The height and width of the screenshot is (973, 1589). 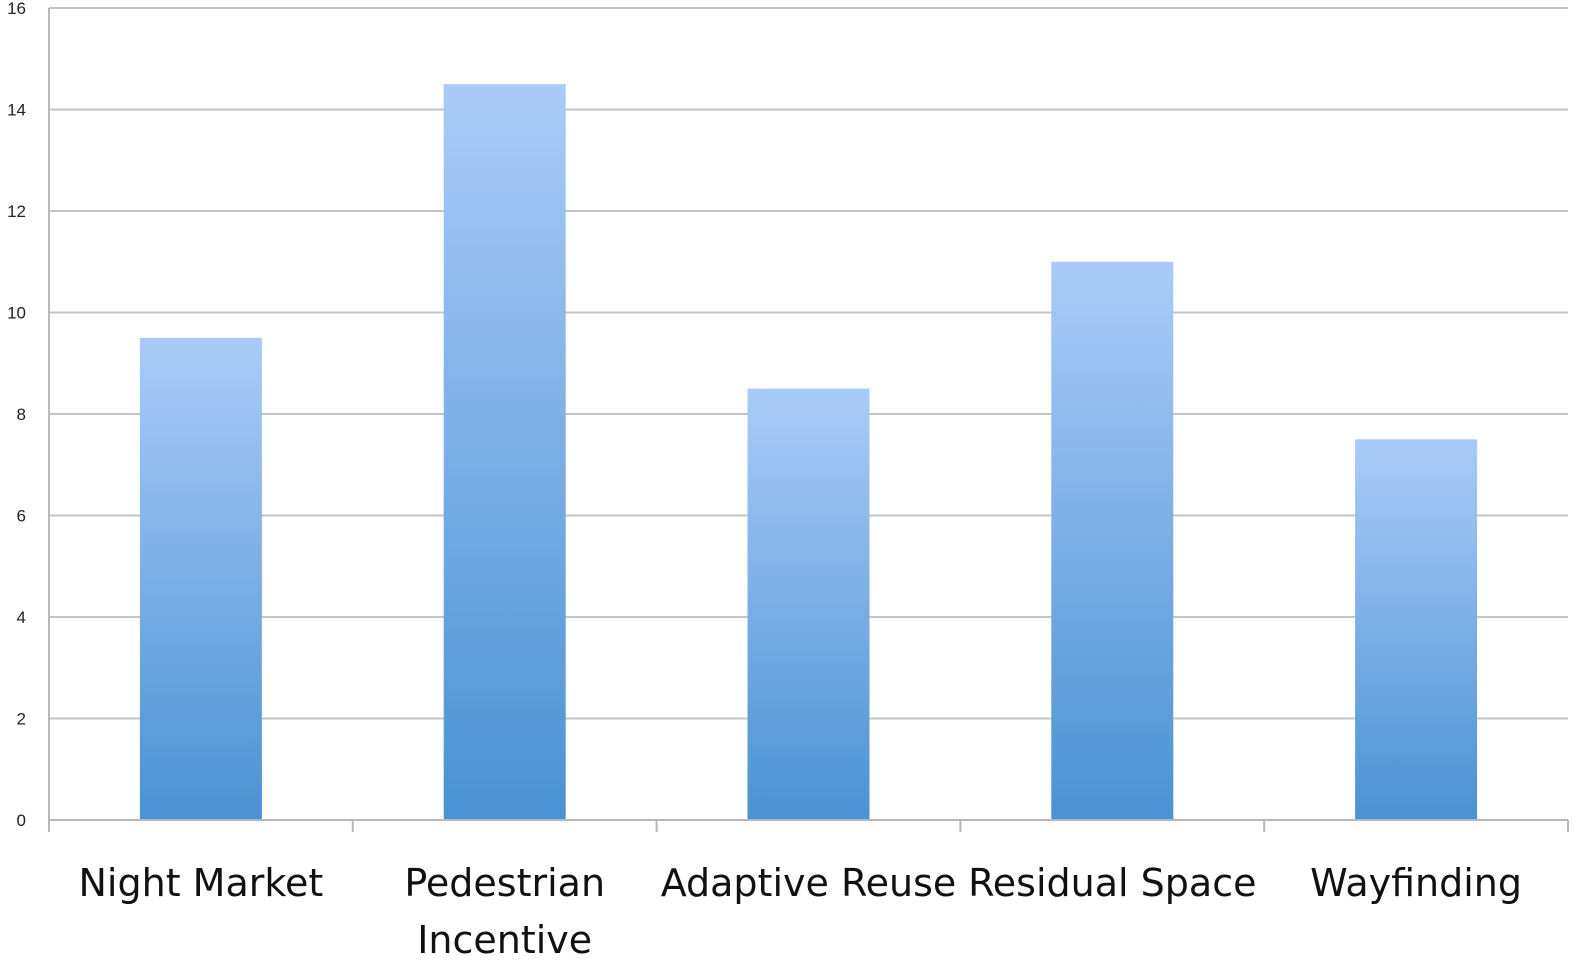 I want to click on y-tick-label: 6, so click(x=21, y=516).